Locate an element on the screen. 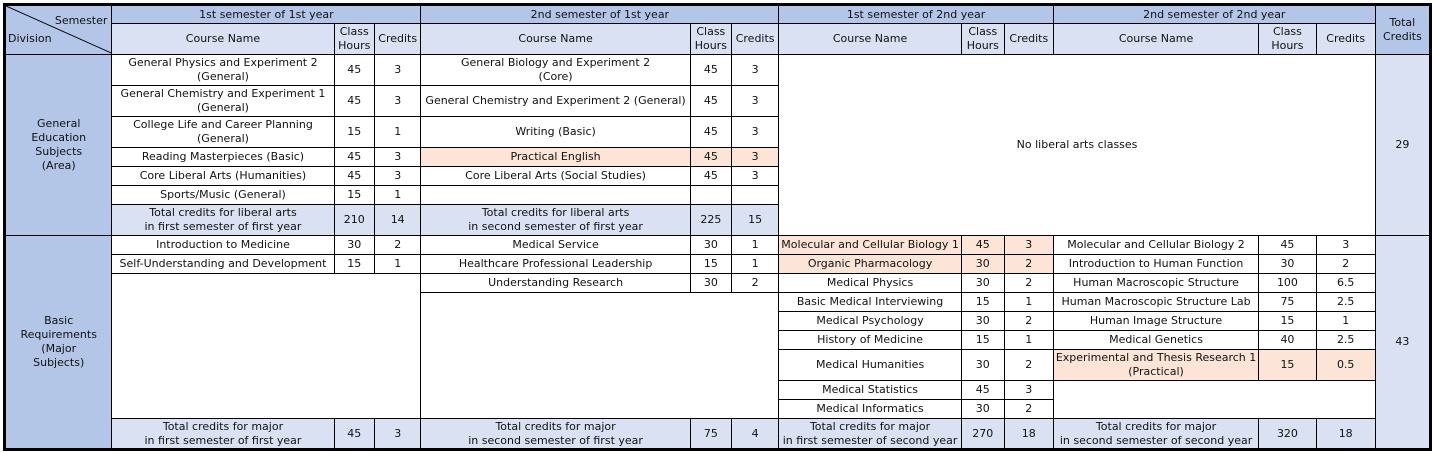  course-name: Human Macroscopic Structure is located at coordinates (1156, 283).